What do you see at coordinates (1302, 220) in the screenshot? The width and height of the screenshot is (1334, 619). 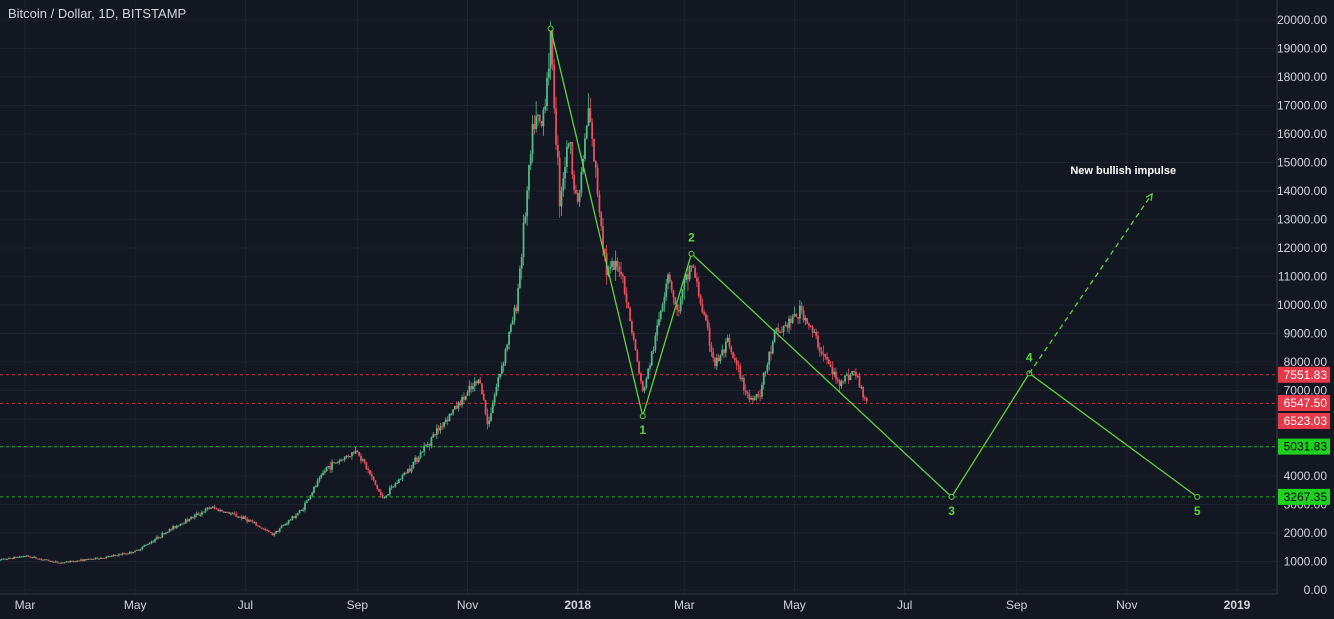 I see `y-tick-label: 13000.00` at bounding box center [1302, 220].